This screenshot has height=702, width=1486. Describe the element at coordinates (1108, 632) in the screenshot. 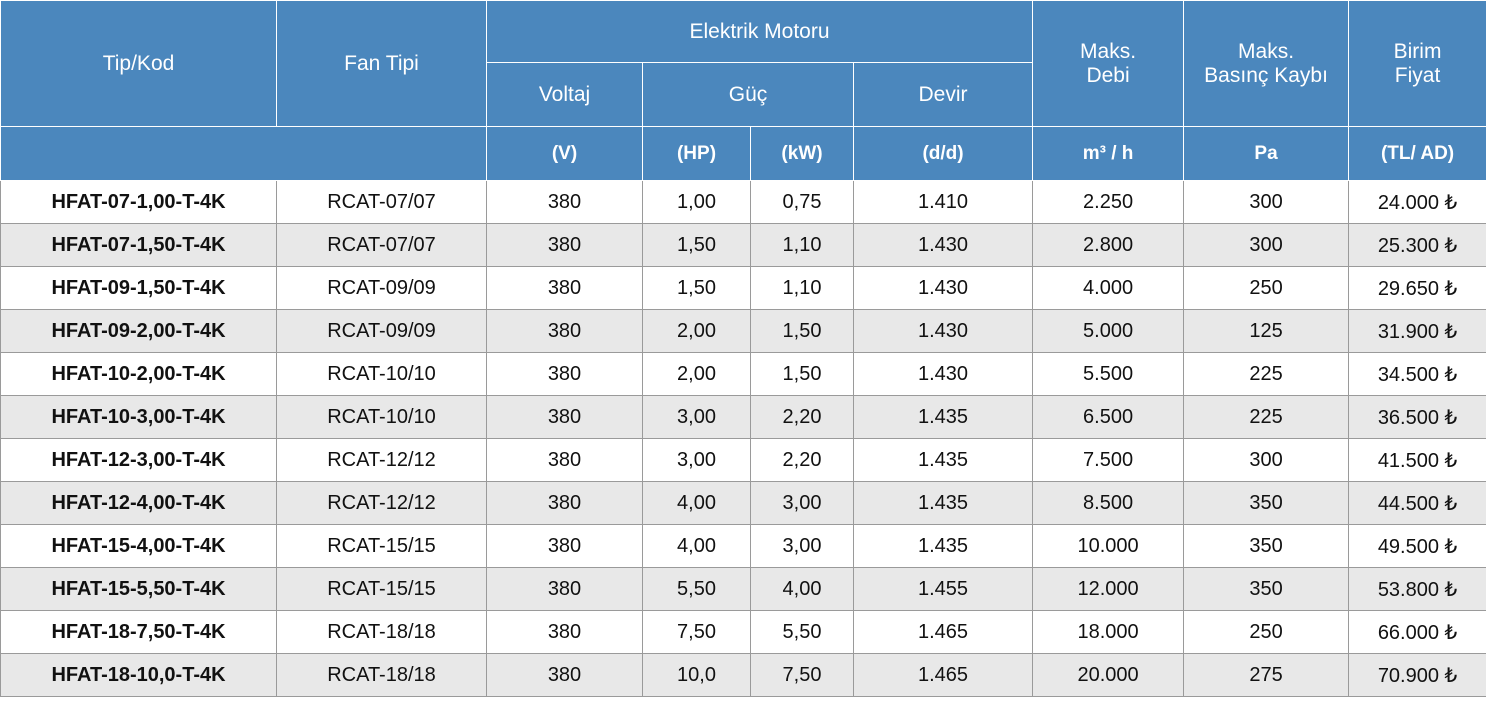

I see `table-cell: 18.000` at that location.